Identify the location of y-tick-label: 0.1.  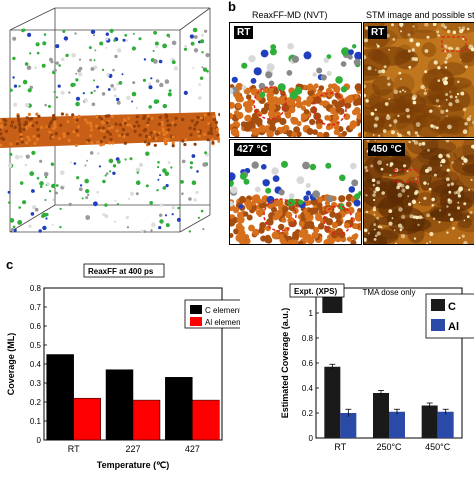
(36, 421).